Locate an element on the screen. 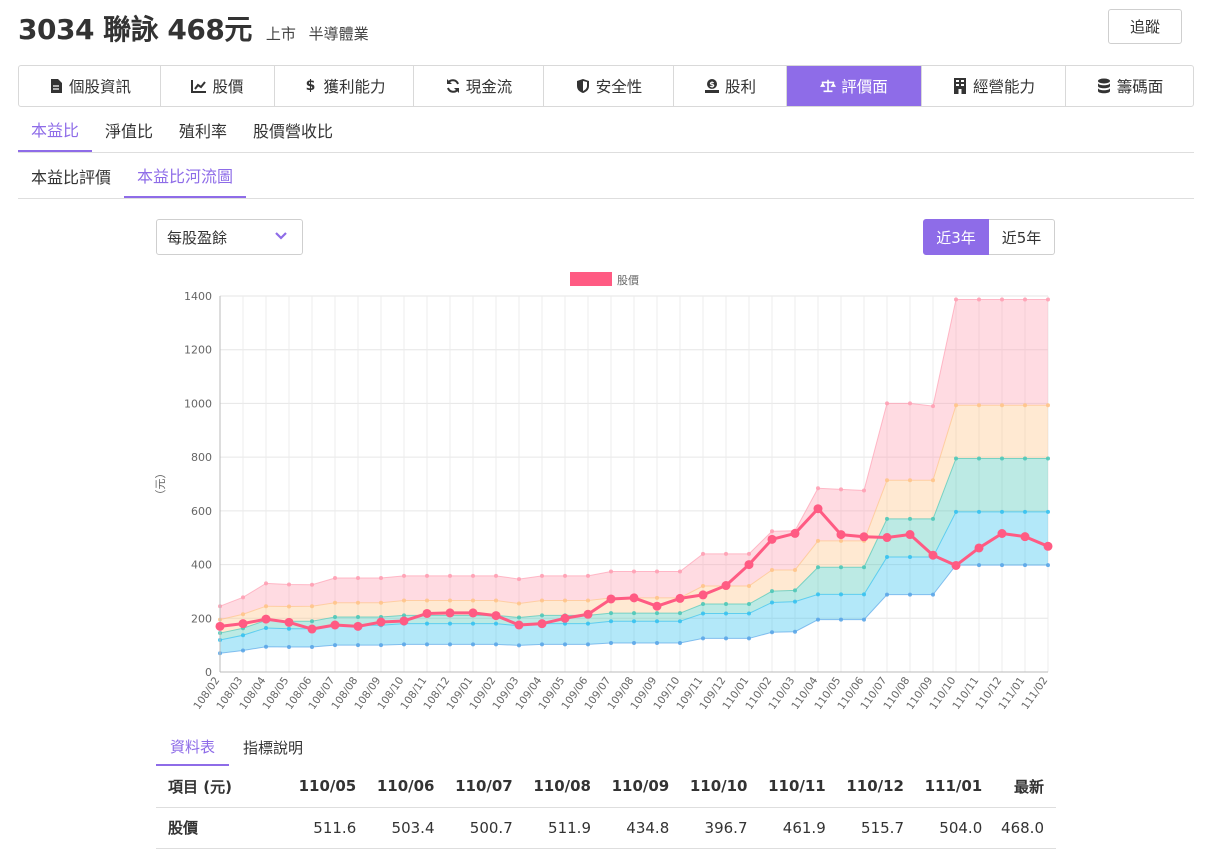 The height and width of the screenshot is (856, 1229). stock-title: 3034 聯詠 468元 is located at coordinates (135, 29).